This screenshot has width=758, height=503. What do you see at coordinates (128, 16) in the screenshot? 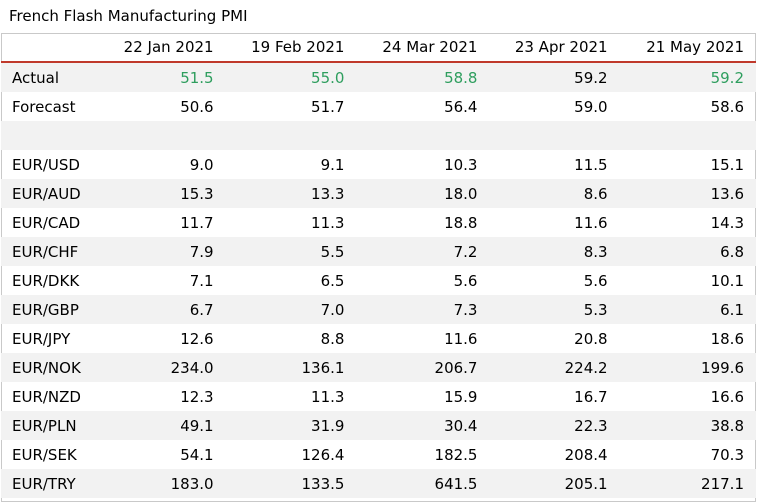
I see `table-title: French Flash Manufacturing PMI` at bounding box center [128, 16].